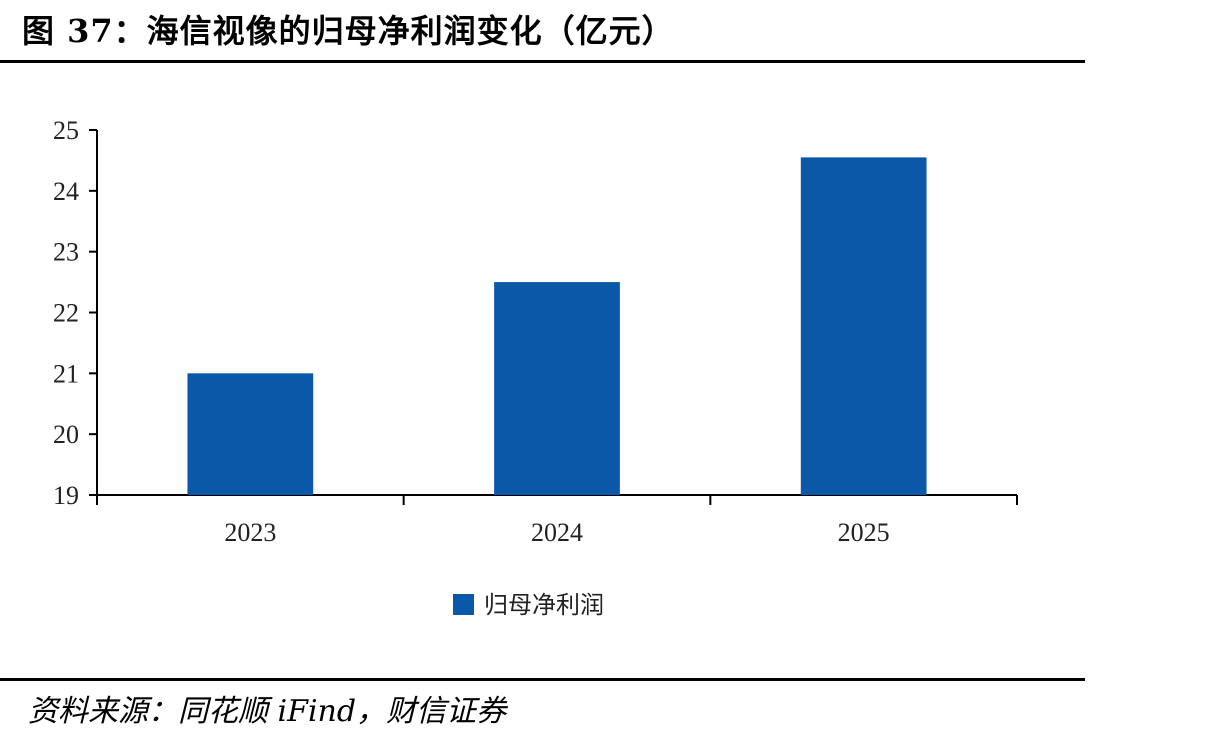  I want to click on figure-title: 图 37：海信视像的归母净利润变化（亿元）, so click(348, 31).